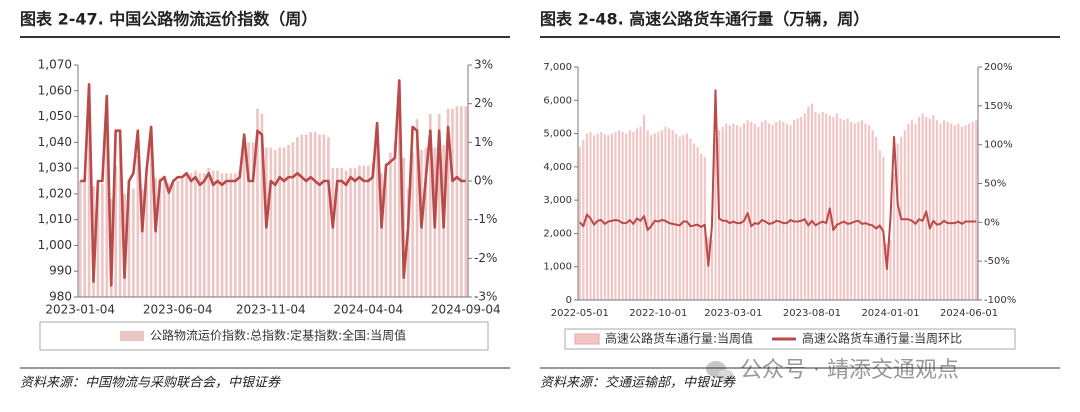 The height and width of the screenshot is (412, 1080). What do you see at coordinates (485, 219) in the screenshot?
I see `y2-tick-label: -1%` at bounding box center [485, 219].